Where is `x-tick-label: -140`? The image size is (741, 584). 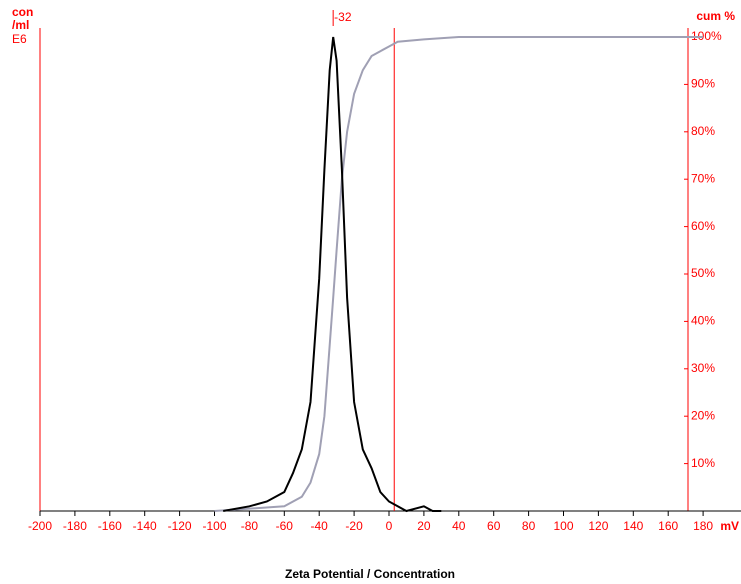
x-tick-label: -140 is located at coordinates (145, 526).